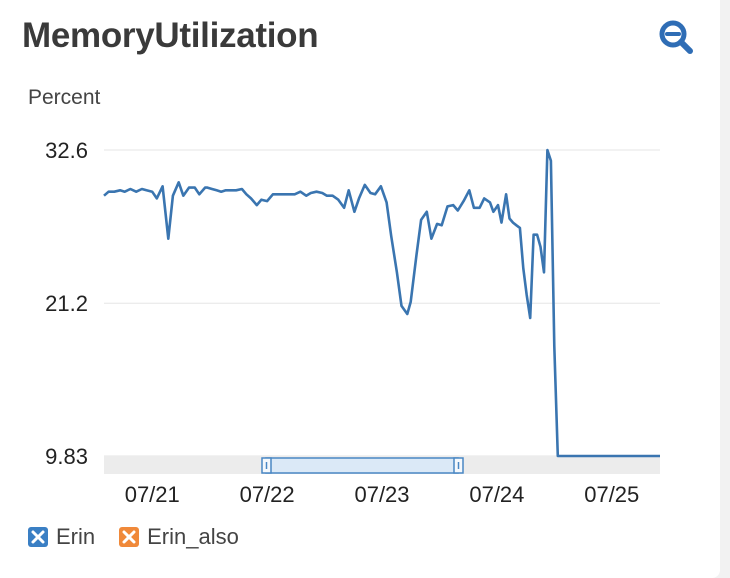  What do you see at coordinates (496, 494) in the screenshot?
I see `x-tick-label: 07/24` at bounding box center [496, 494].